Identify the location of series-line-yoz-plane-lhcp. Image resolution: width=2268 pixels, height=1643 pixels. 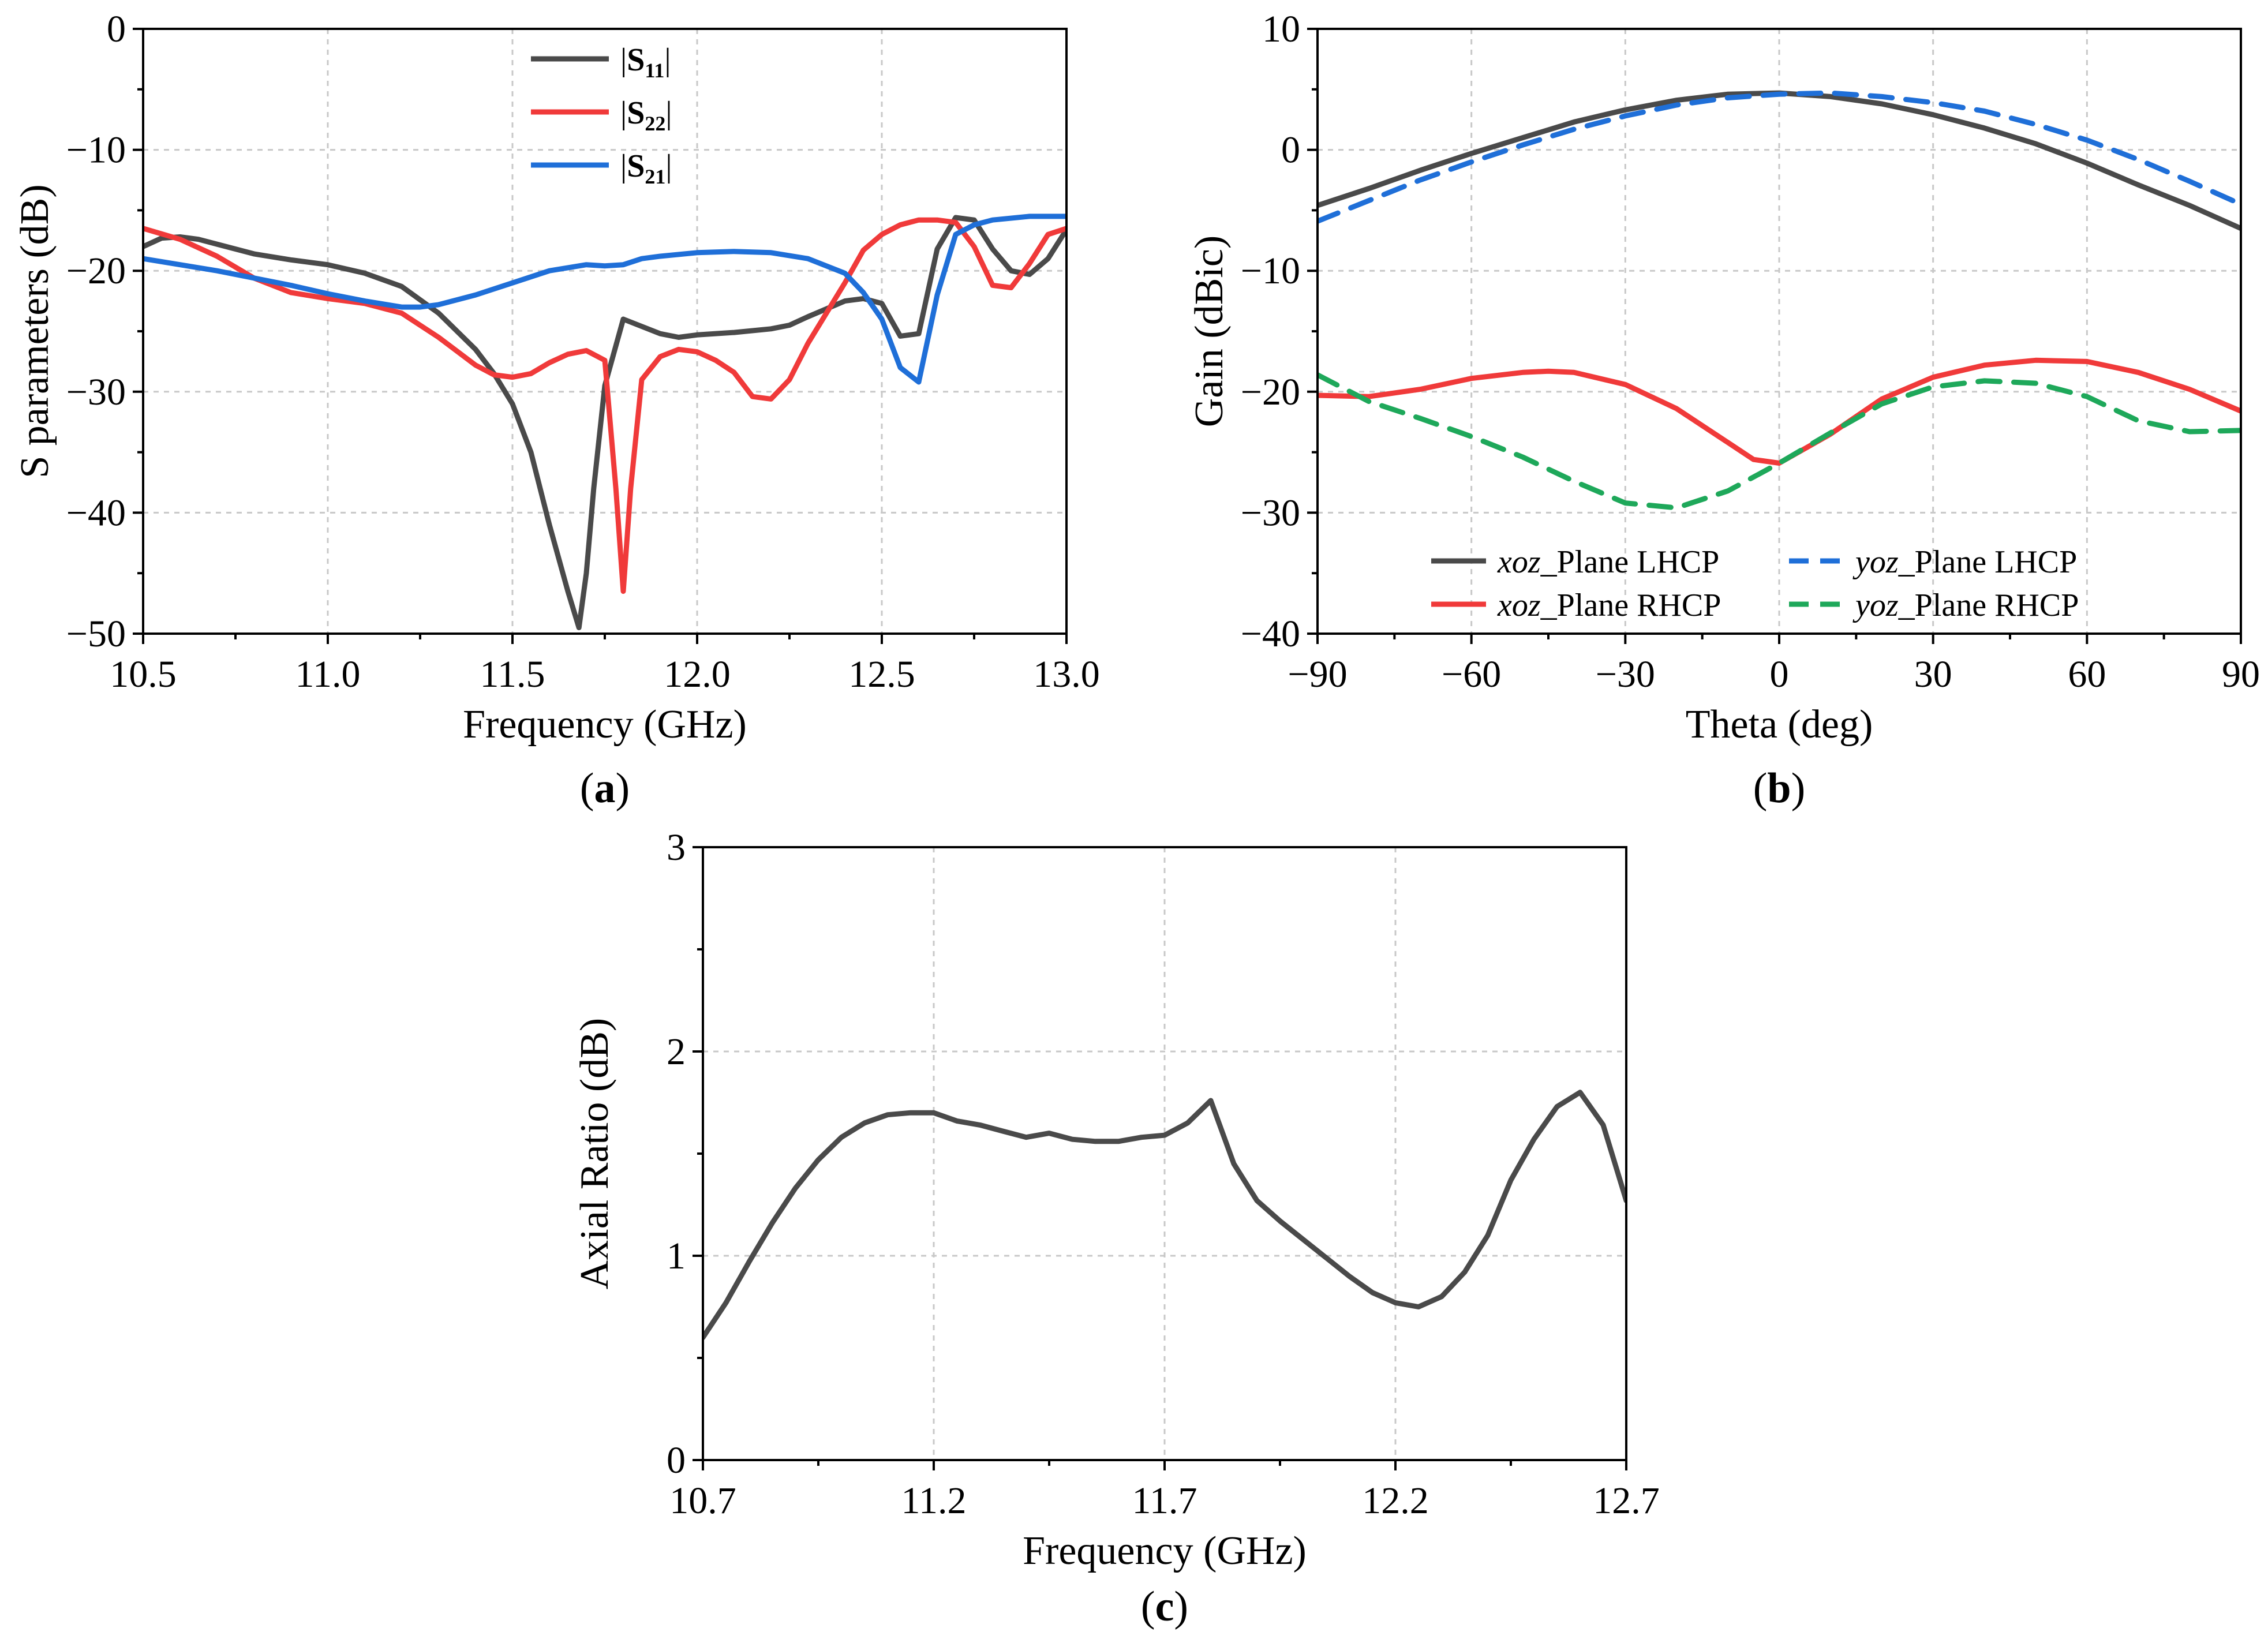
(1780, 157).